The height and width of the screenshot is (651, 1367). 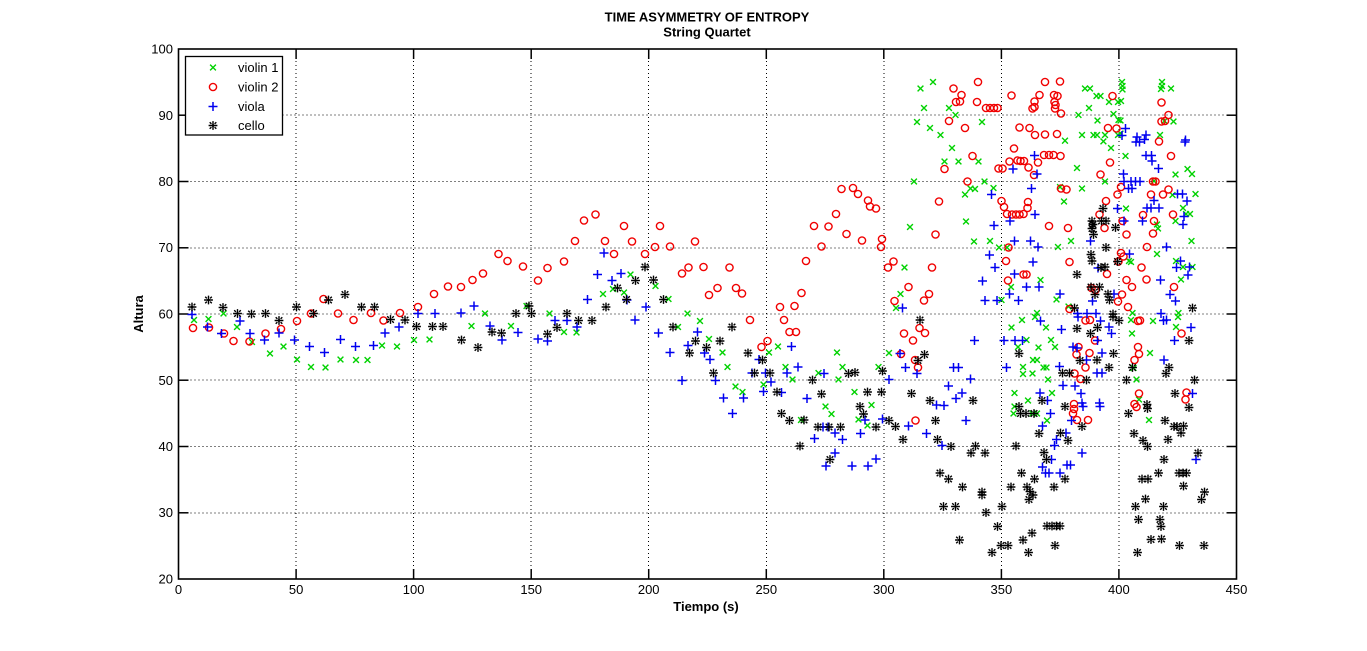 What do you see at coordinates (166, 579) in the screenshot?
I see `svg-text: 20` at bounding box center [166, 579].